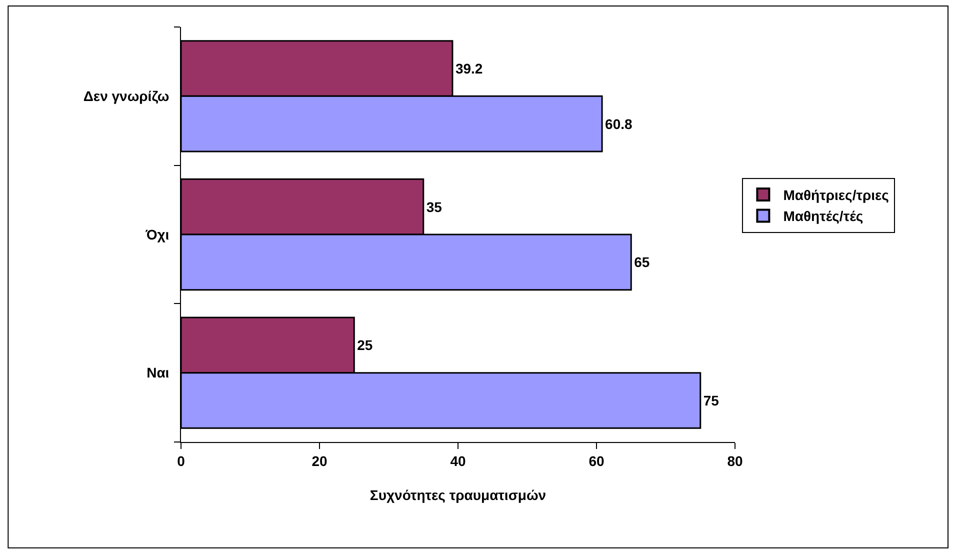  Describe the element at coordinates (618, 124) in the screenshot. I see `data-label: 60.8` at that location.